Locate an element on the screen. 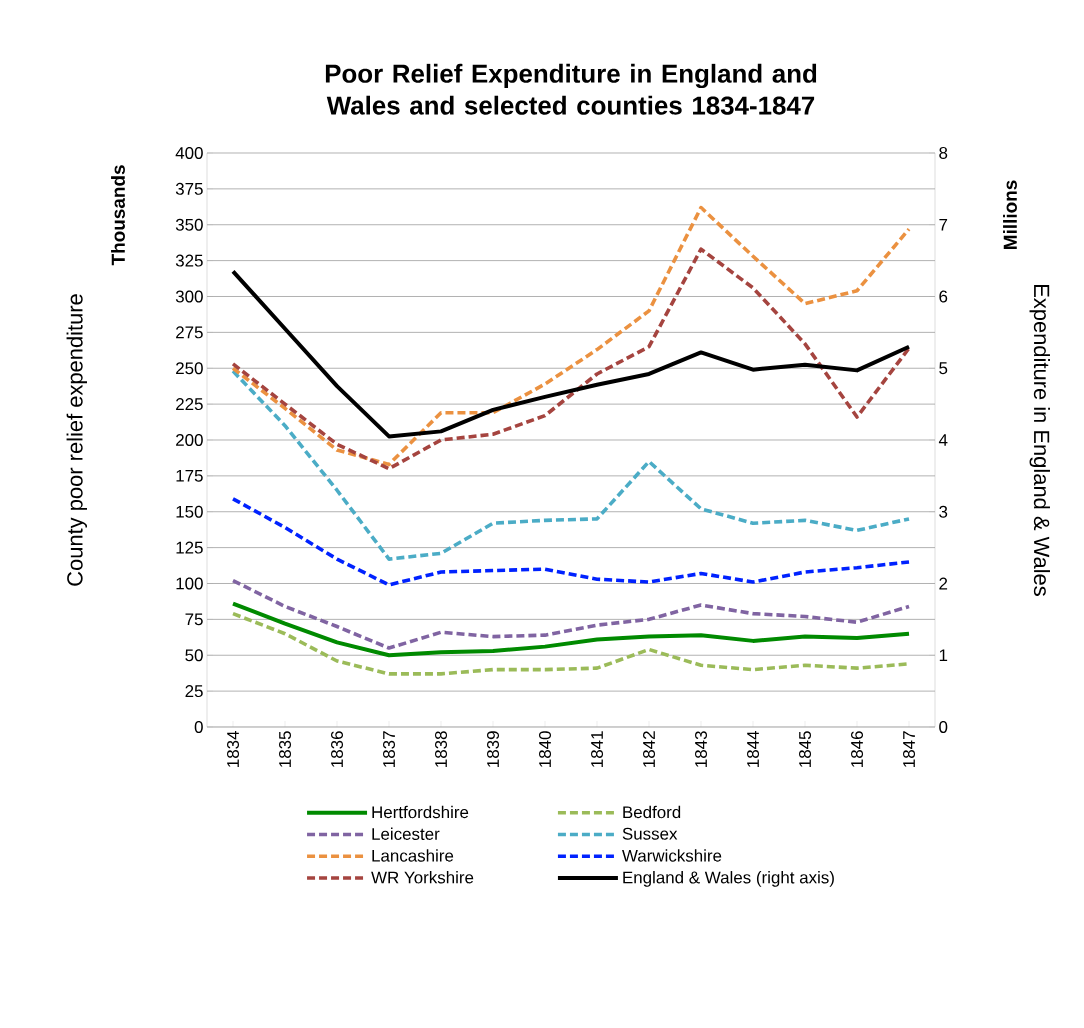 The height and width of the screenshot is (1028, 1084). x-tick-label: 1837 is located at coordinates (389, 749).